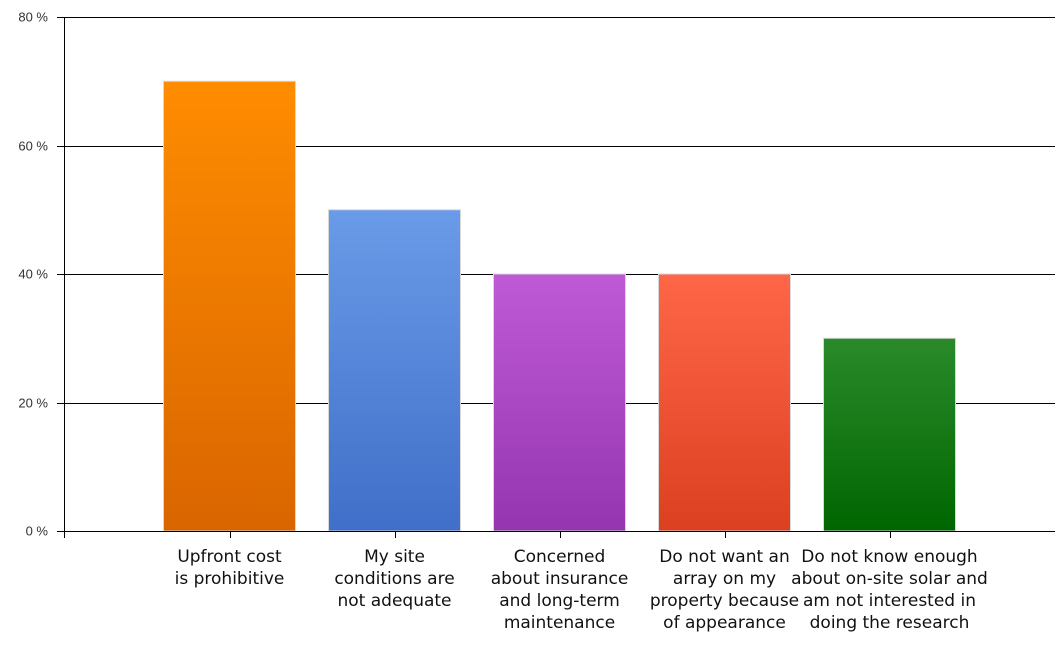  What do you see at coordinates (33, 146) in the screenshot?
I see `y-tick-label: 60 %` at bounding box center [33, 146].